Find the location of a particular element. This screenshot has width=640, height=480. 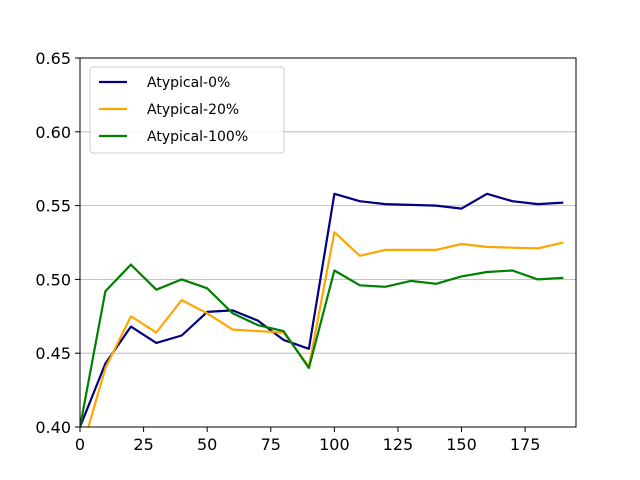

x-tick-label: 50 is located at coordinates (207, 444).